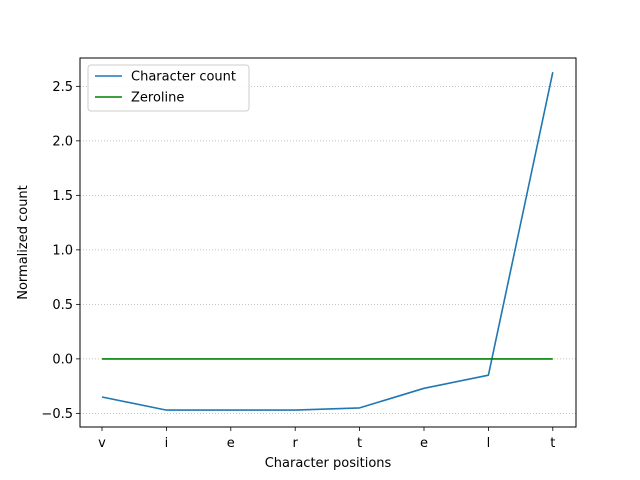 Image resolution: width=640 pixels, height=480 pixels. I want to click on y-tick-label: 0.0, so click(62, 359).